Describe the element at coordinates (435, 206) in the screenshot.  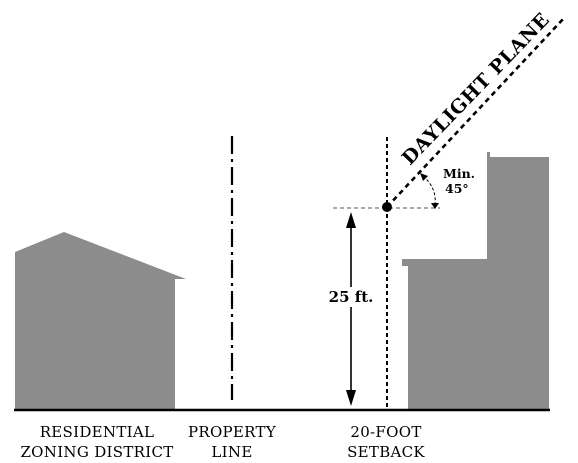
I see `angle-arrow-bottom` at that location.